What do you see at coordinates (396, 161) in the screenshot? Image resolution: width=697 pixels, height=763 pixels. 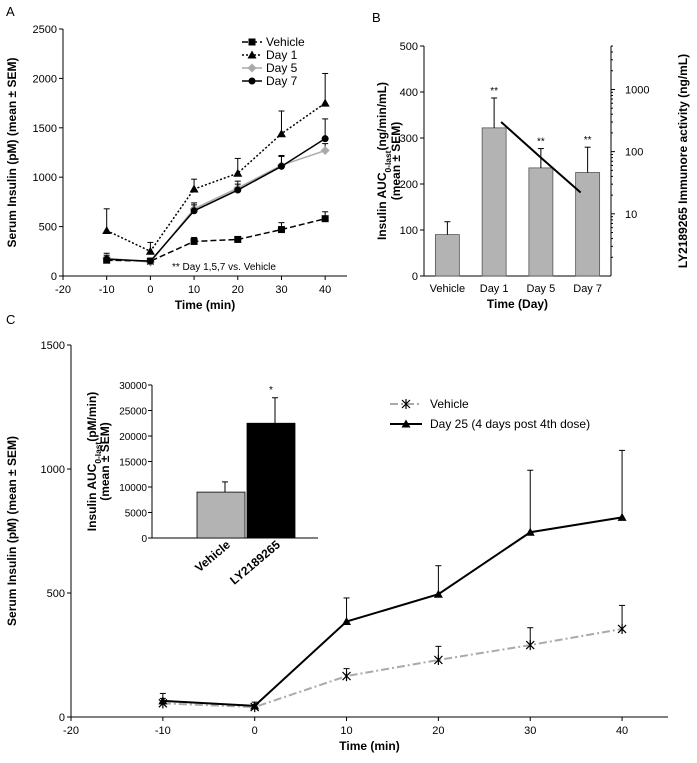 I see `y-axis-subtitle: (mean ± SEM)` at bounding box center [396, 161].